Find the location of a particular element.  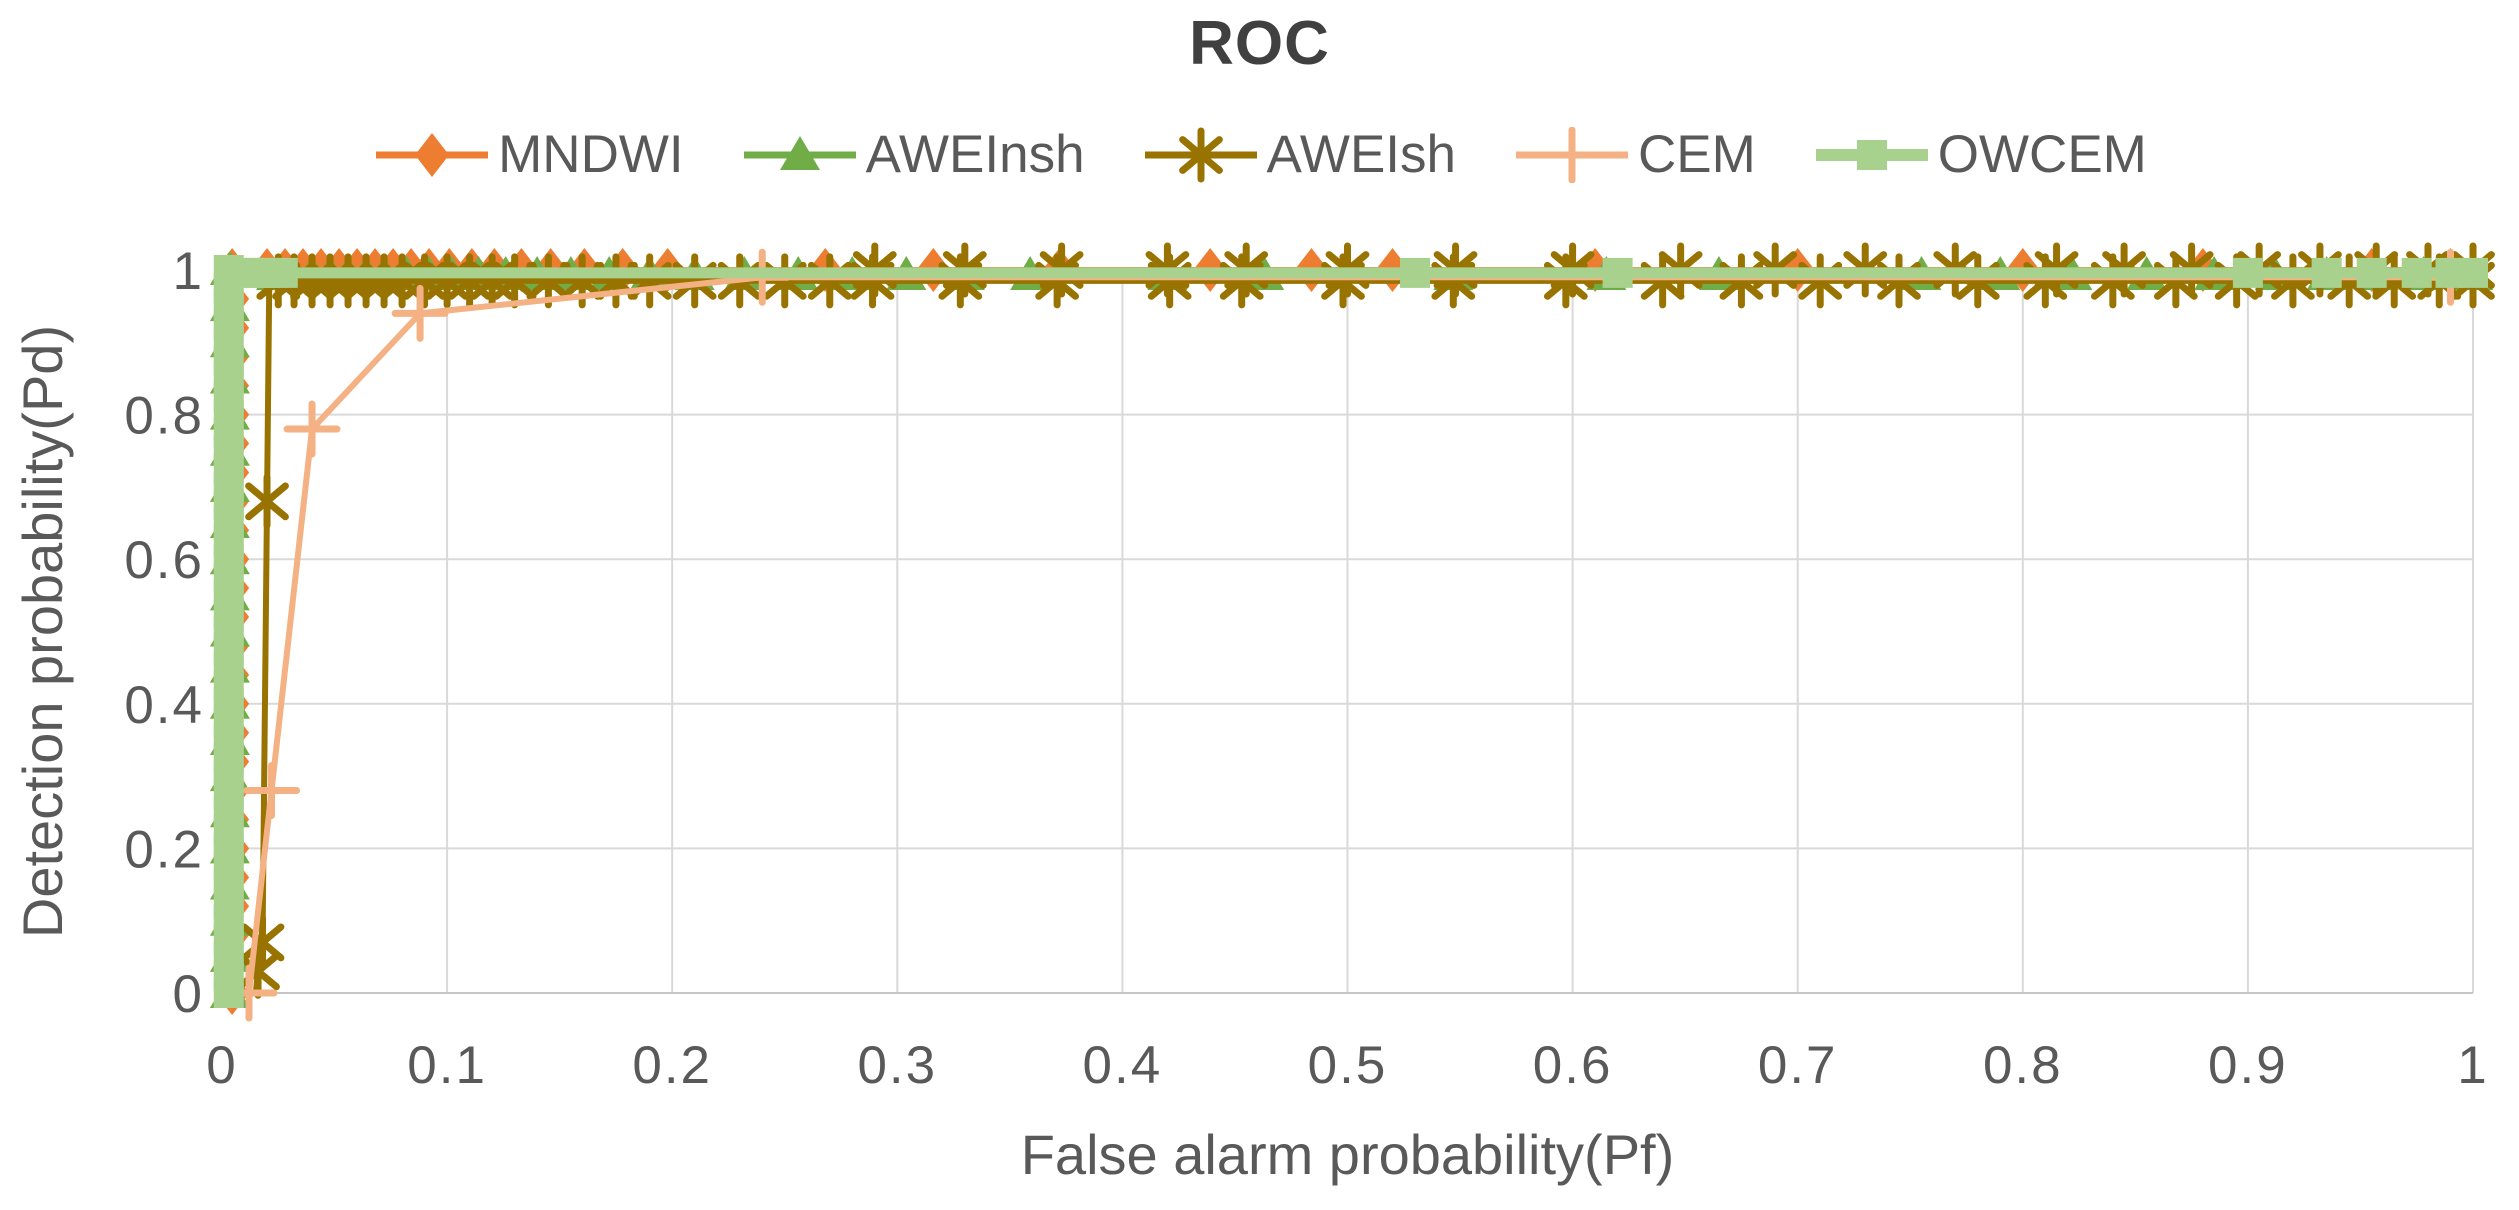

legend: MNDWI AWEInsh AWEIsh CEM OWCEM is located at coordinates (1259, 154).